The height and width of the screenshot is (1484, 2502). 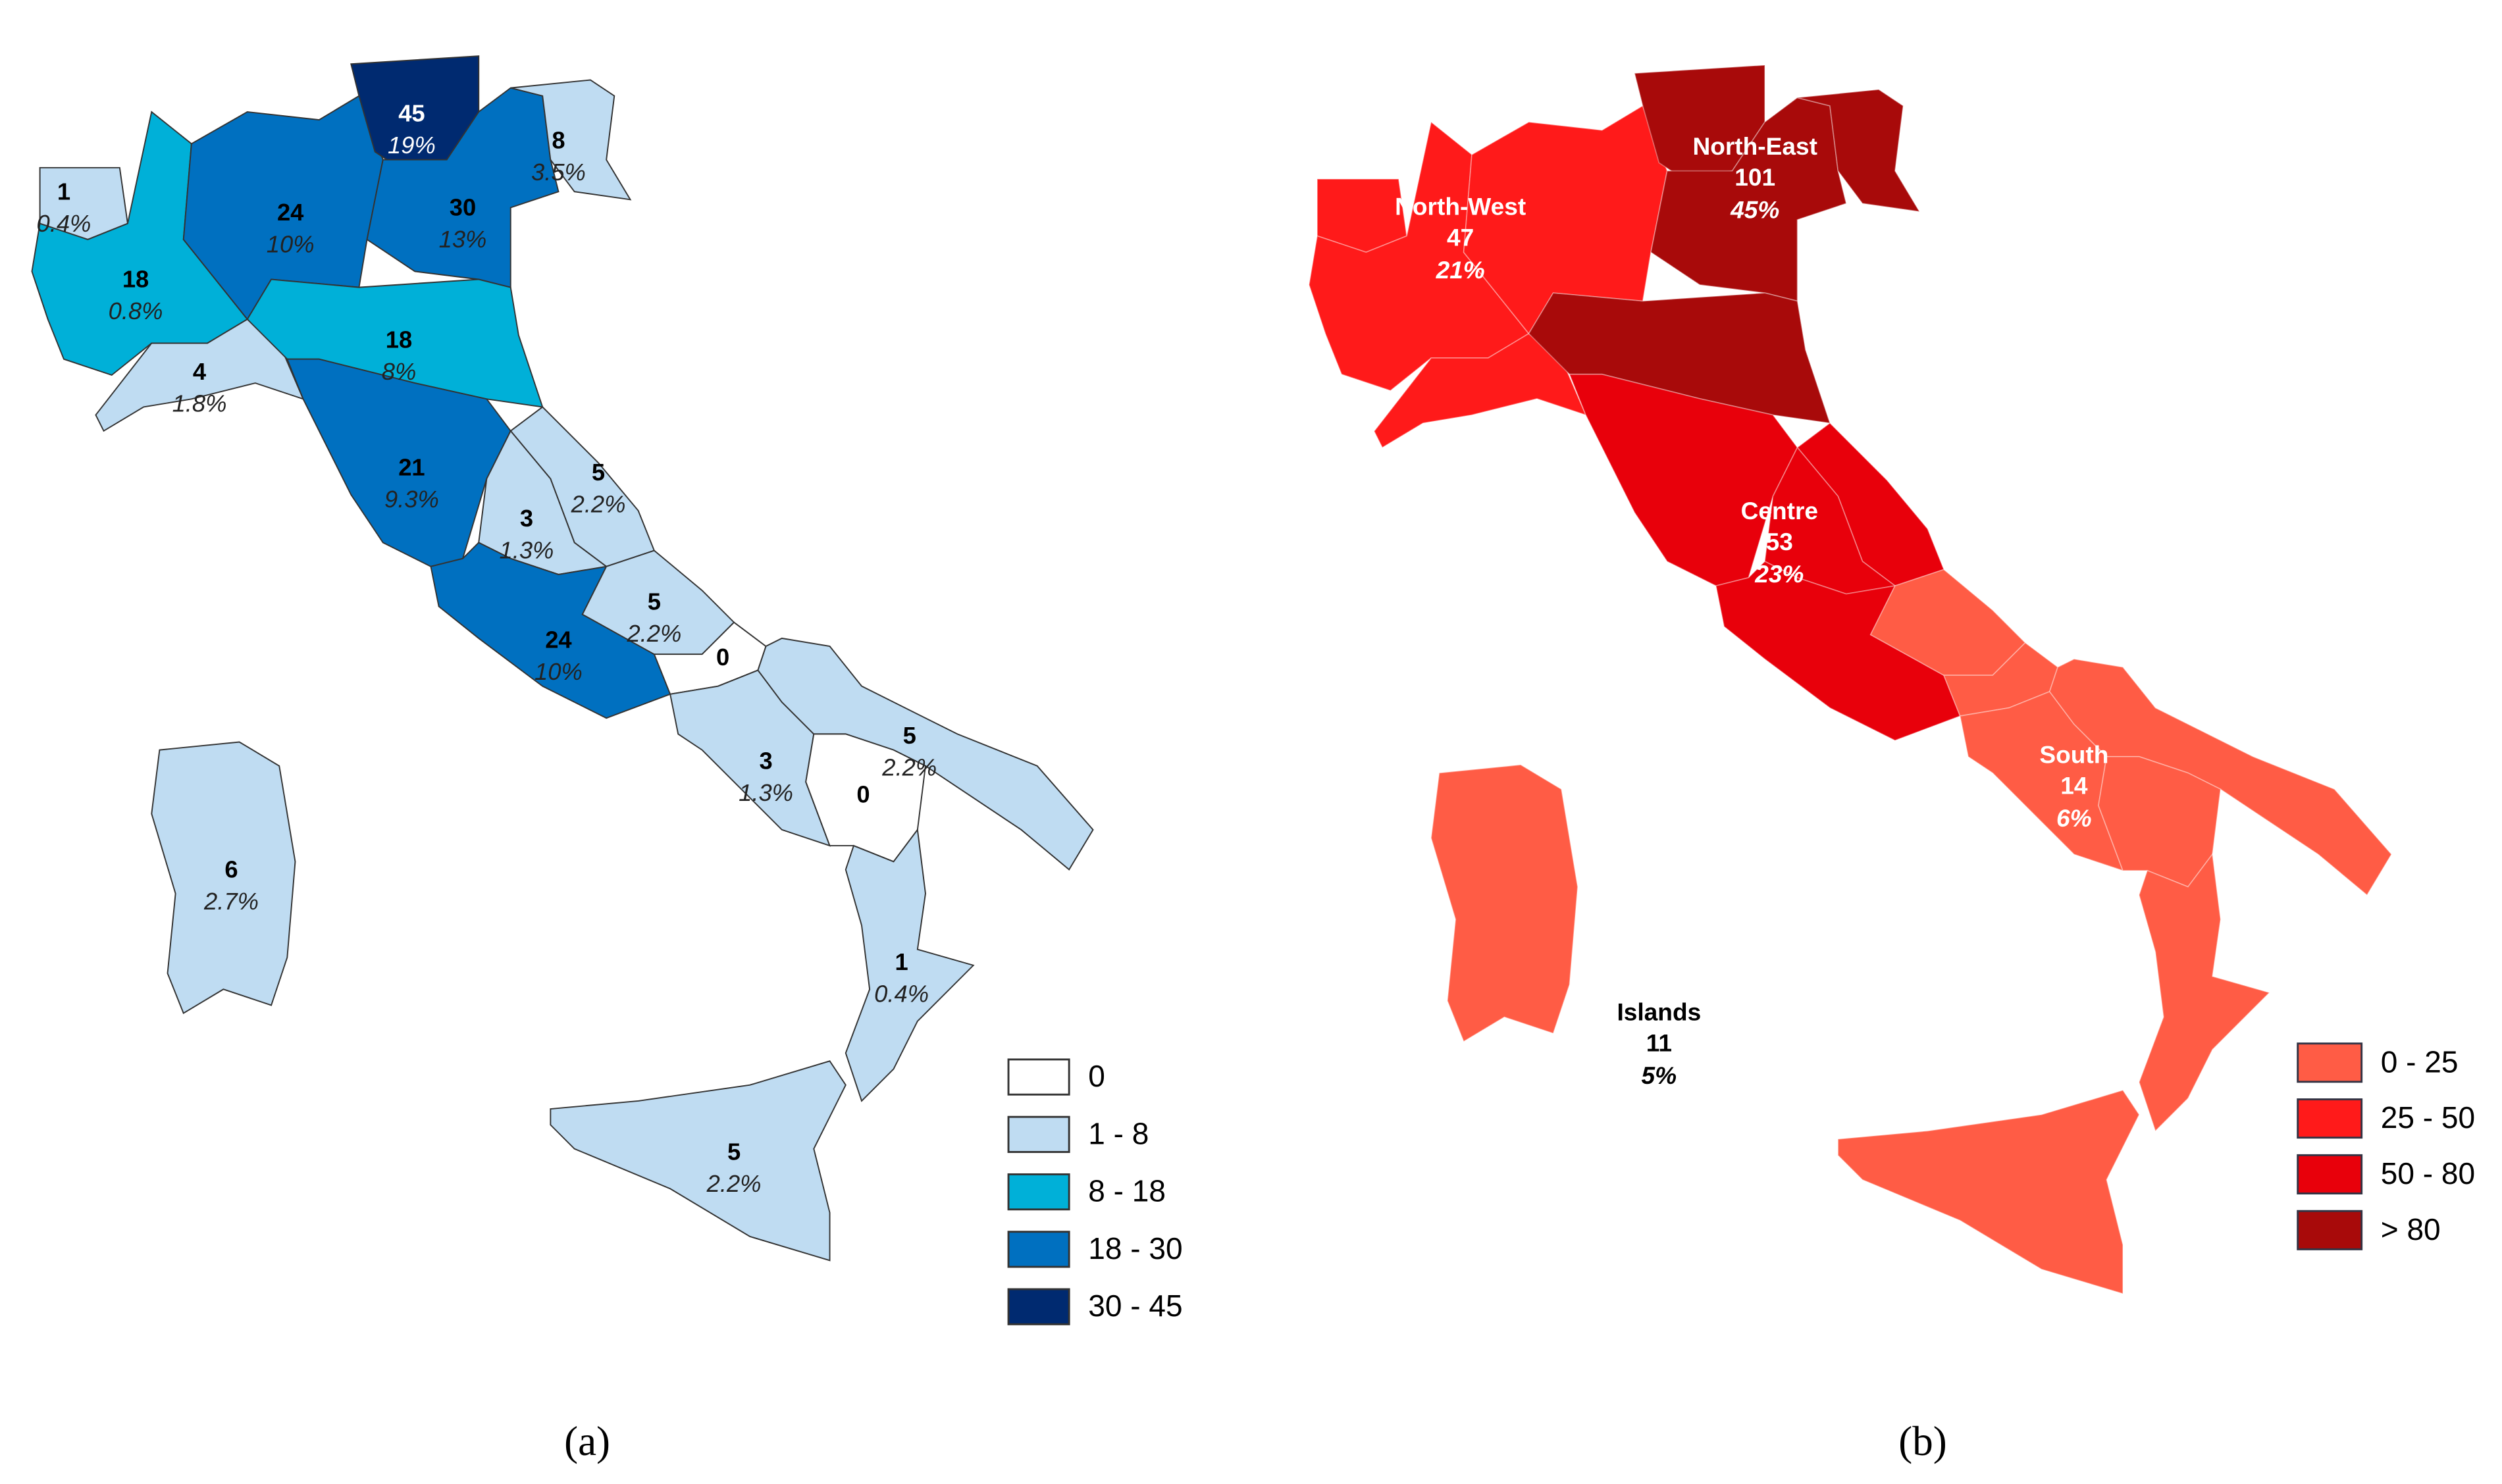 What do you see at coordinates (400, 371) in the screenshot?
I see `region-share: 8%` at bounding box center [400, 371].